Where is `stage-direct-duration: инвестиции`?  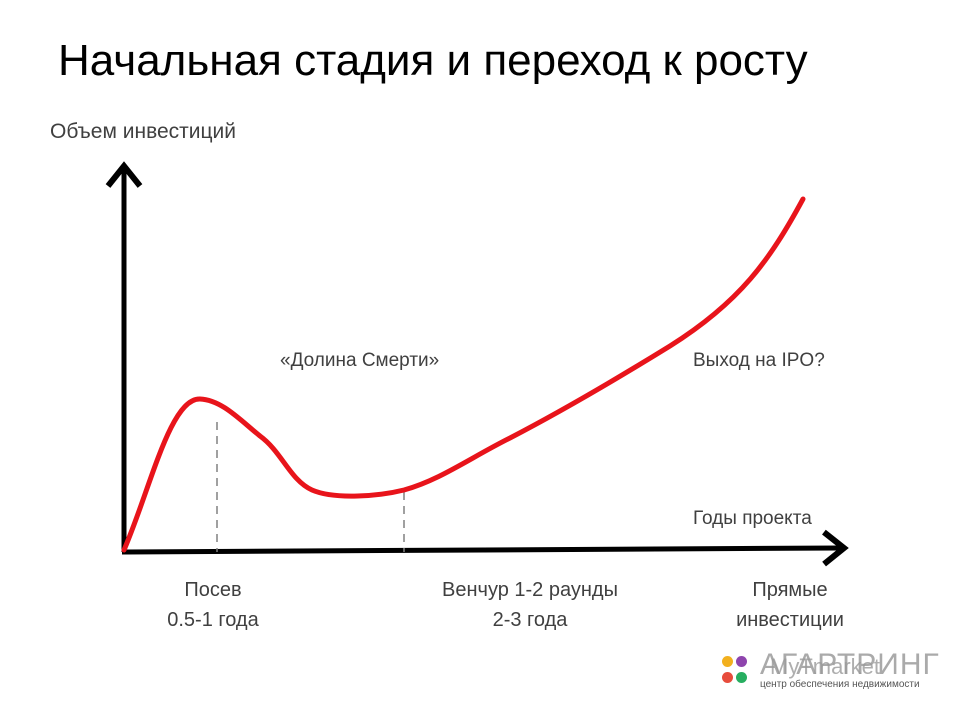
stage-direct-duration: инвестиции is located at coordinates (790, 620).